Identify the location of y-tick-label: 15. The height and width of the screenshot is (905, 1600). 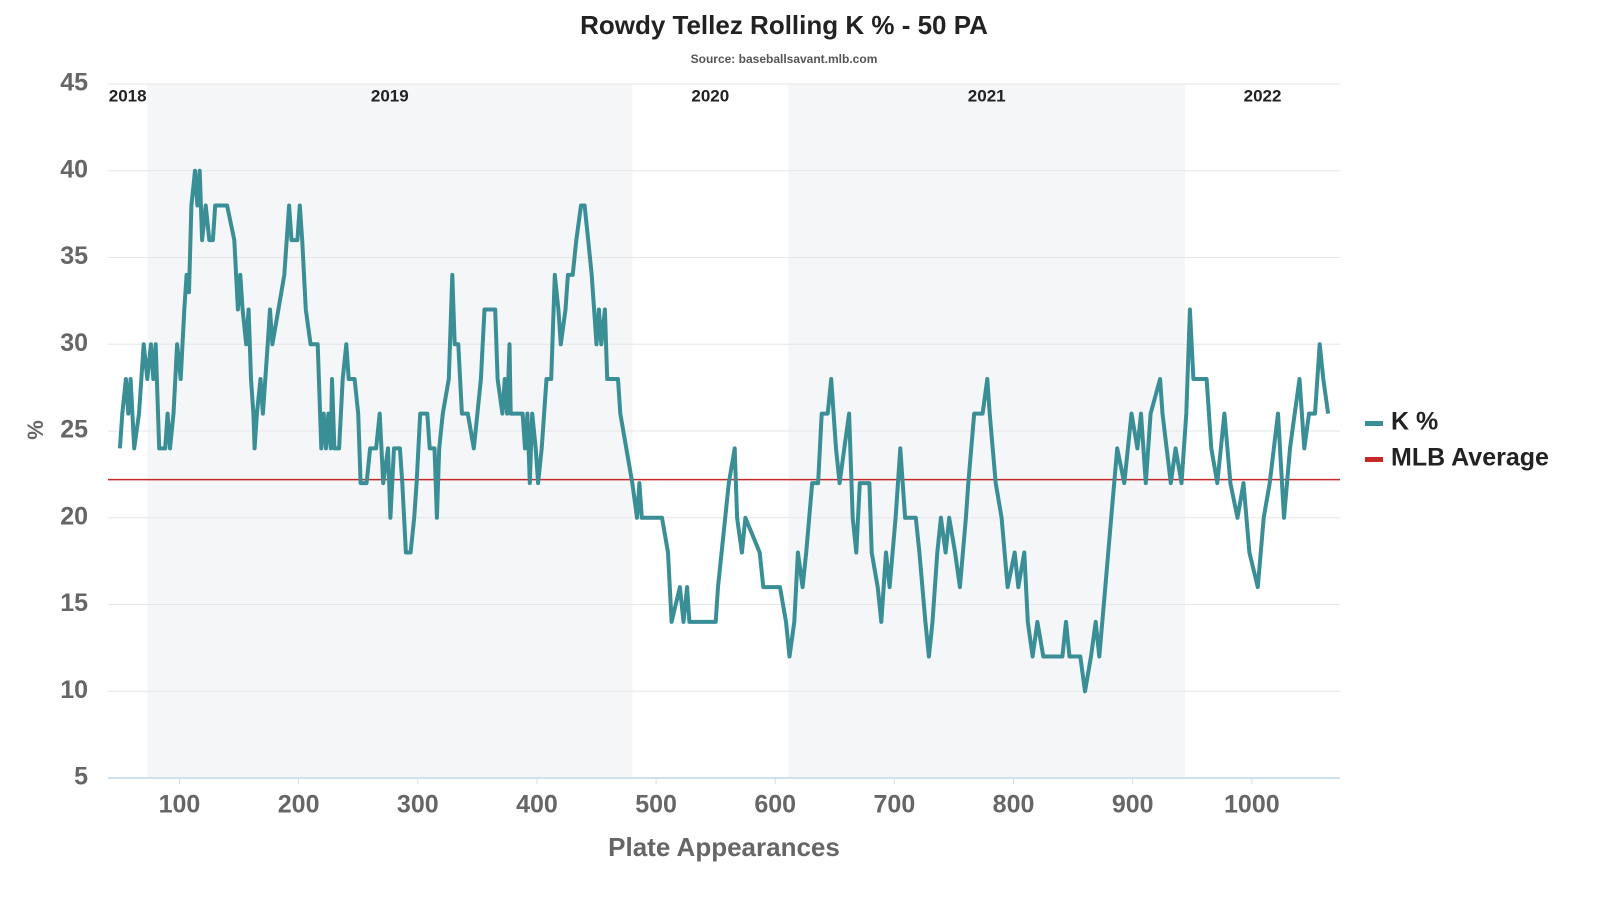
(74, 603).